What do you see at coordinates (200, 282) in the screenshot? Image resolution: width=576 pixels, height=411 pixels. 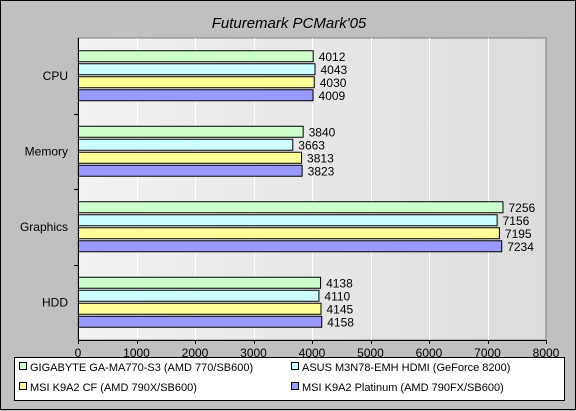 I see `bar-hdd-s0` at bounding box center [200, 282].